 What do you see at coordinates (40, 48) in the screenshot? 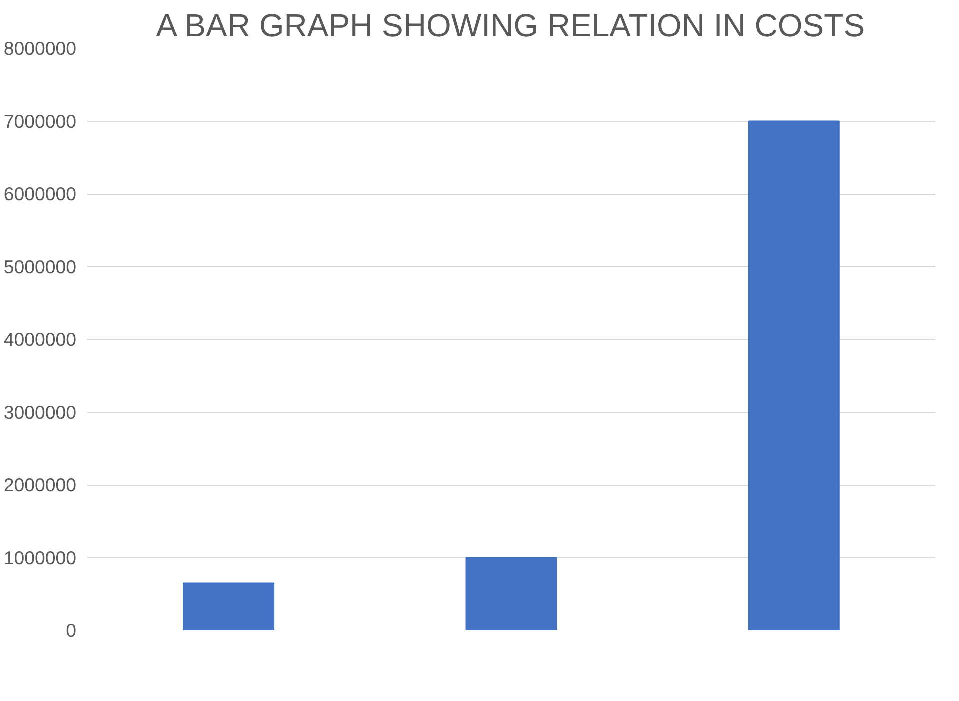
I see `y-tick-label: 8000000` at bounding box center [40, 48].